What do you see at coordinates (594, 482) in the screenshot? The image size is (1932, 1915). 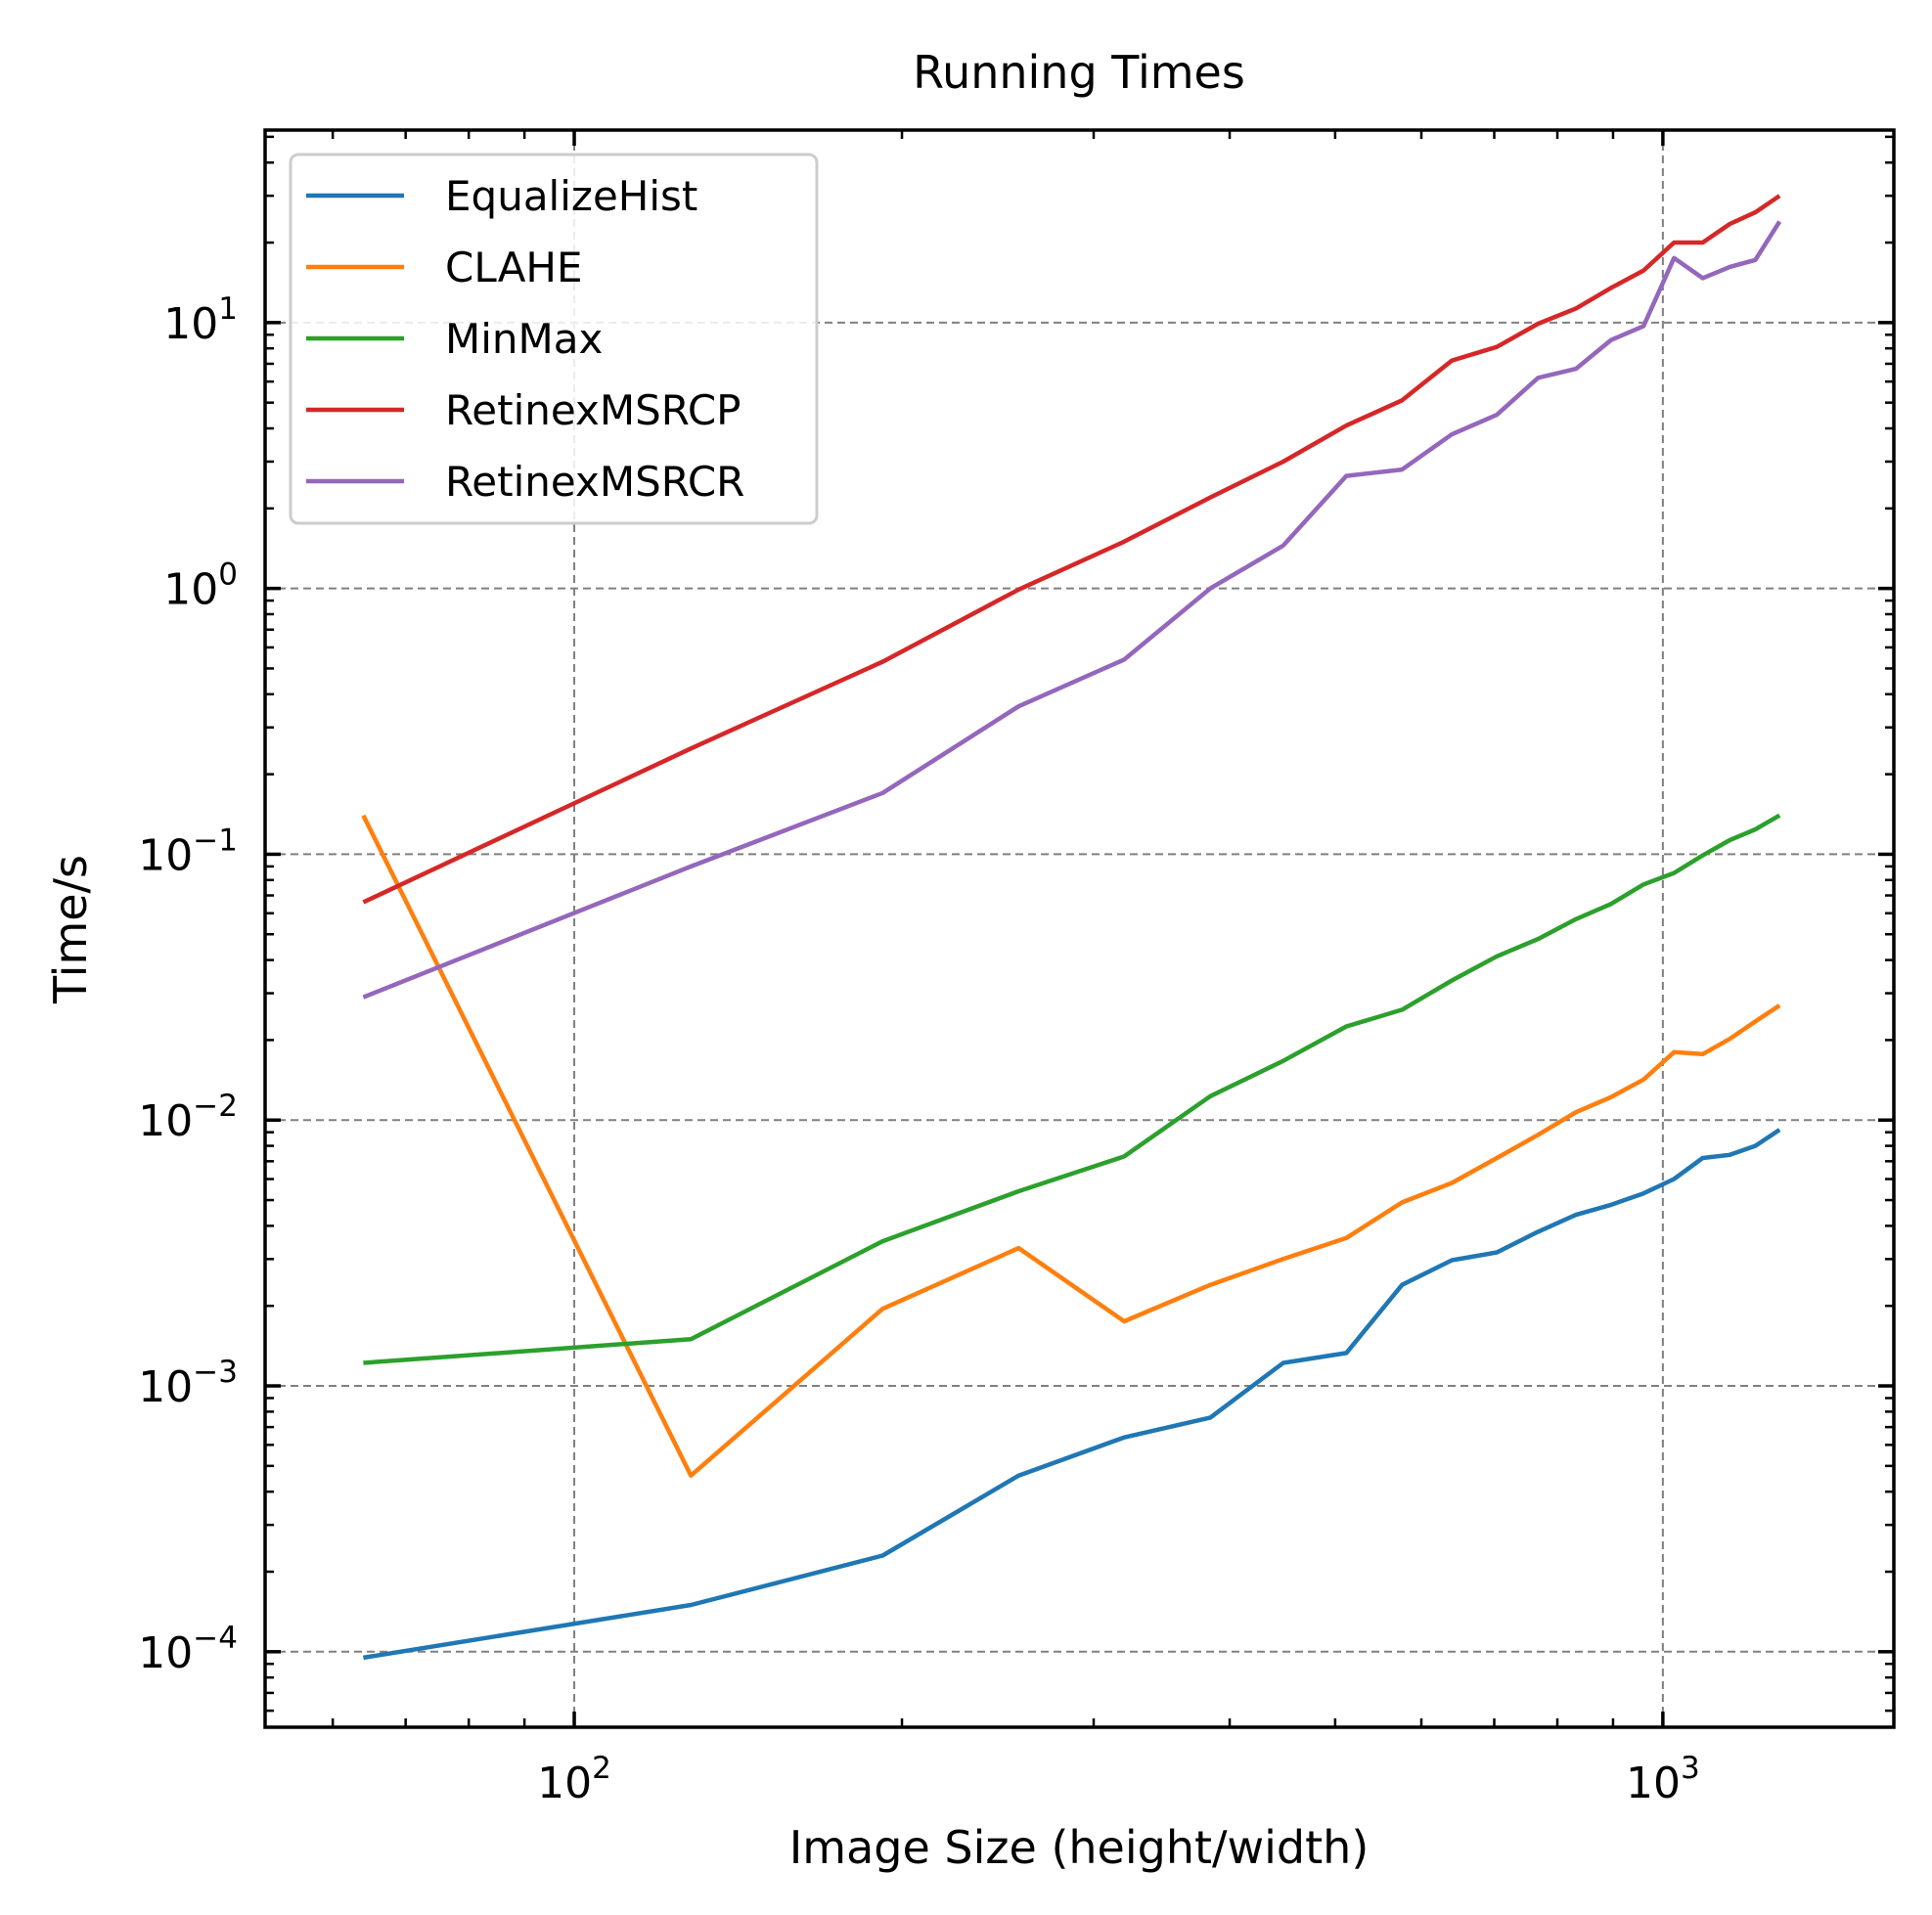 I see `legend-label-retinexmsrcr: RetinexMSRCR` at bounding box center [594, 482].